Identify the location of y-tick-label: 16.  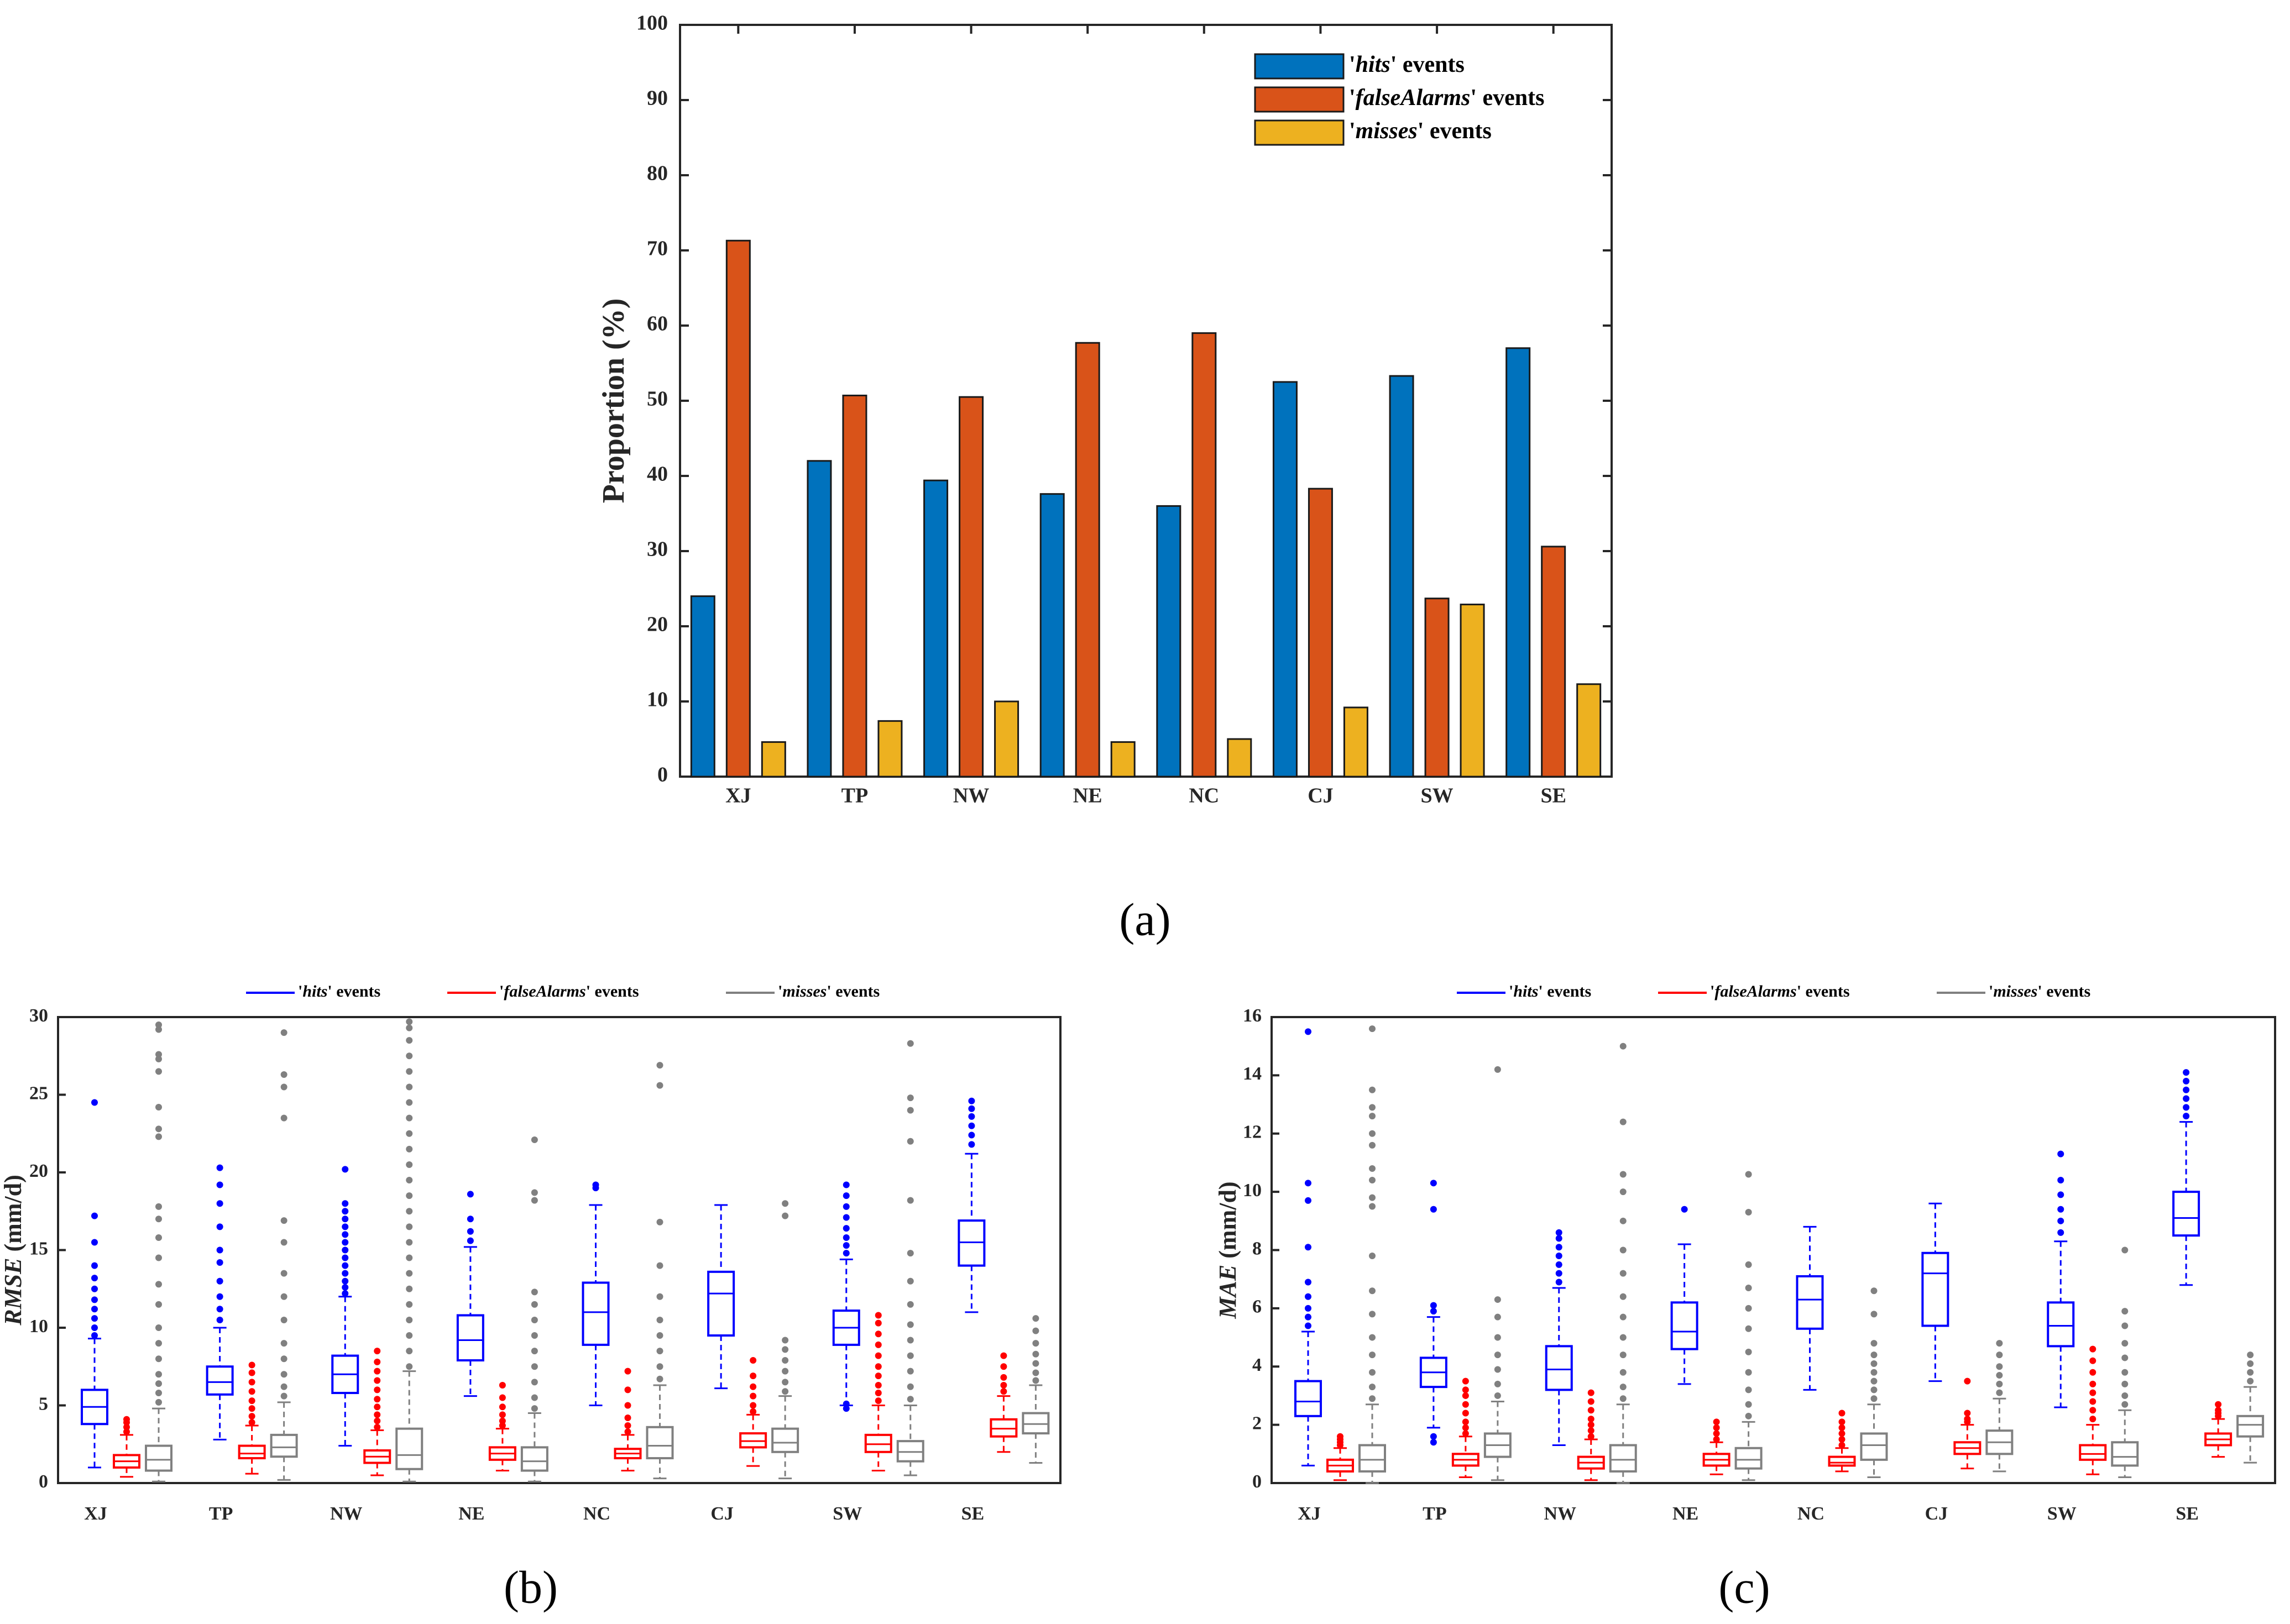
(1252, 1015).